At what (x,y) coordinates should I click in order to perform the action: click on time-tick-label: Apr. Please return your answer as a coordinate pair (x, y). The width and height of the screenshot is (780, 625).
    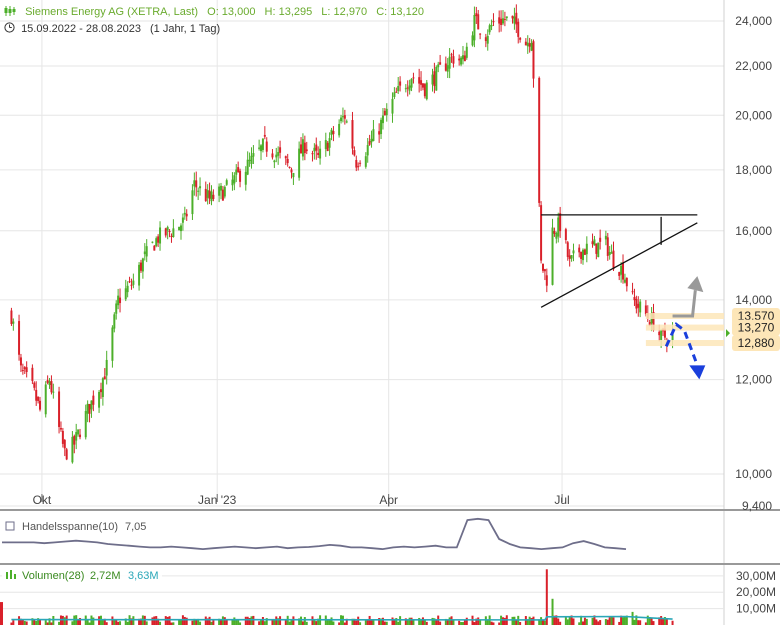
    Looking at the image, I should click on (388, 500).